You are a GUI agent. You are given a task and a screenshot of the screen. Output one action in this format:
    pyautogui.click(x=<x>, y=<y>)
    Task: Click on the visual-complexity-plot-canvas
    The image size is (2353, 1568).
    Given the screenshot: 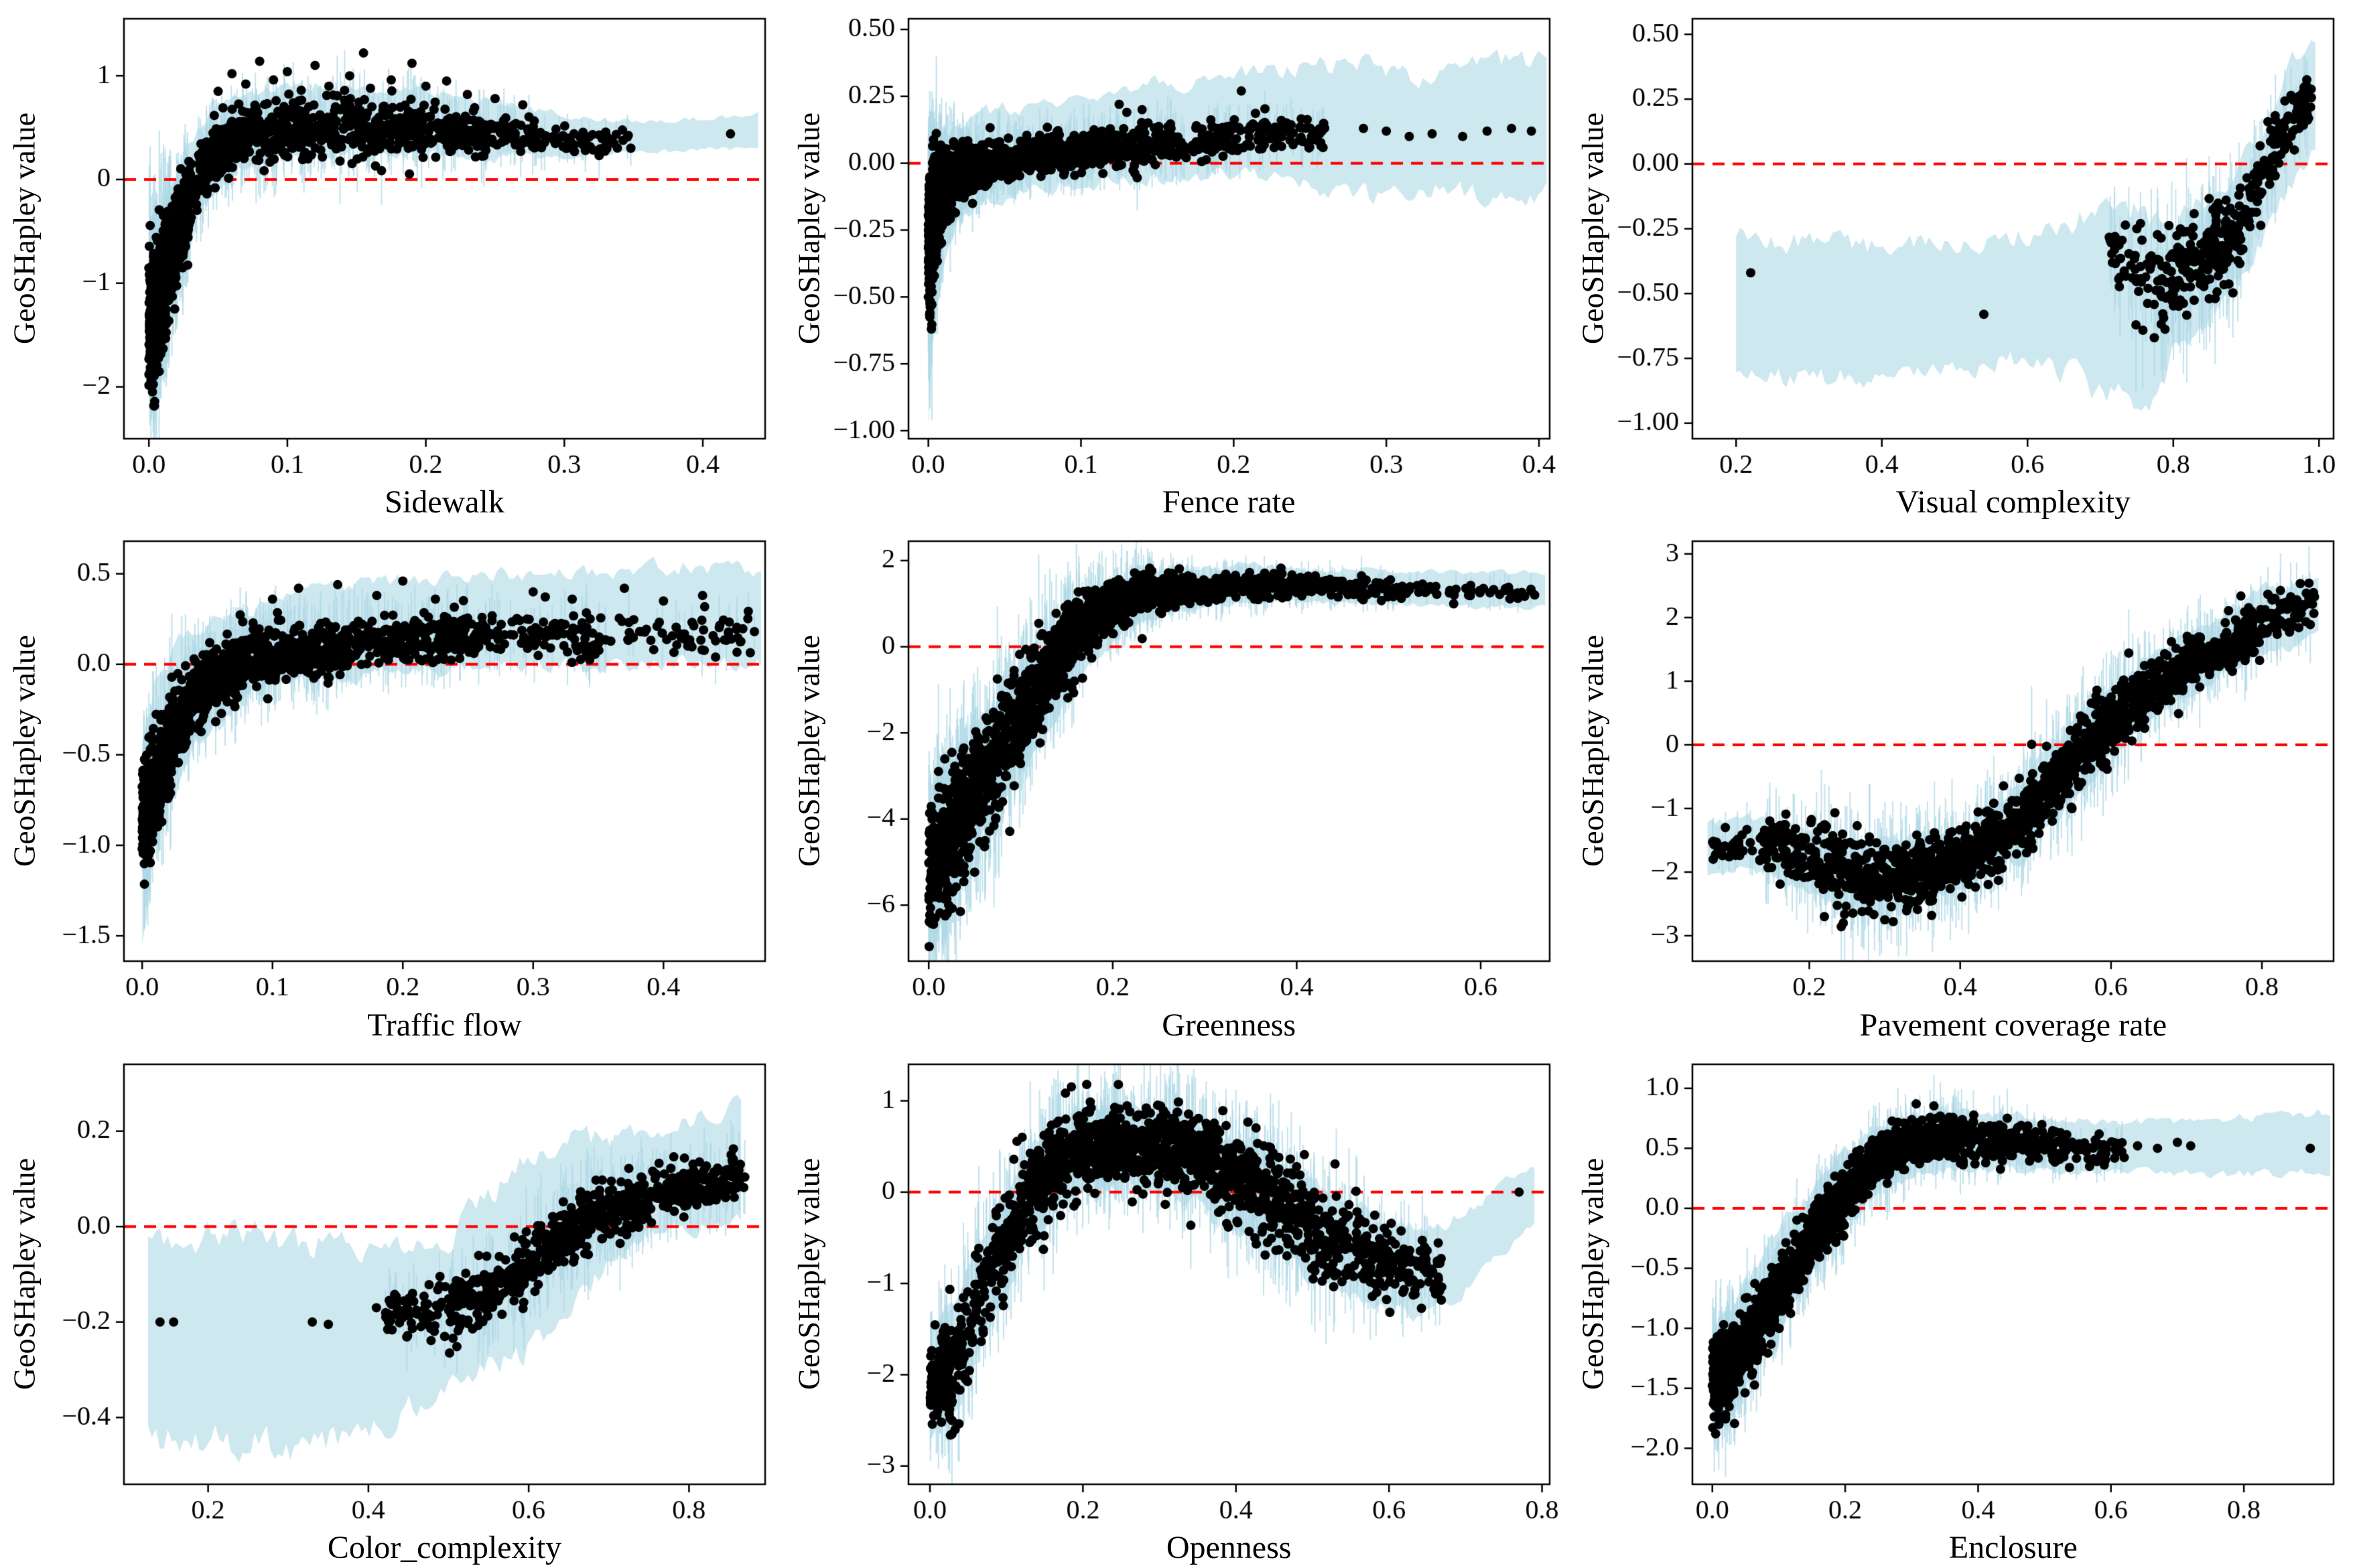 What is the action you would take?
    pyautogui.click(x=1960, y=261)
    